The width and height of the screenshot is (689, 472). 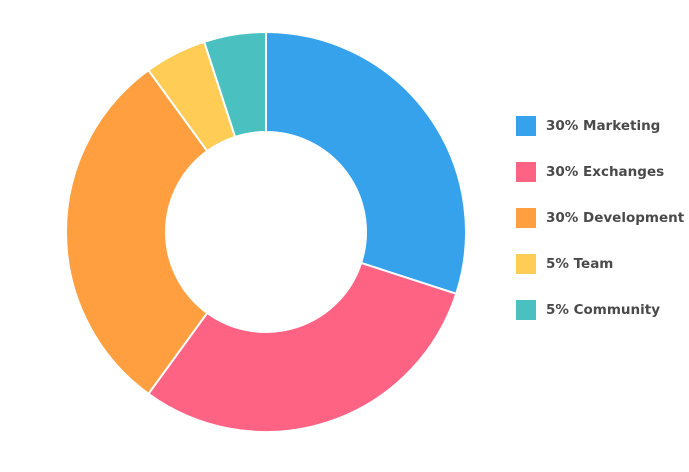 I want to click on legend-label: 30% Exchanges, so click(x=605, y=172).